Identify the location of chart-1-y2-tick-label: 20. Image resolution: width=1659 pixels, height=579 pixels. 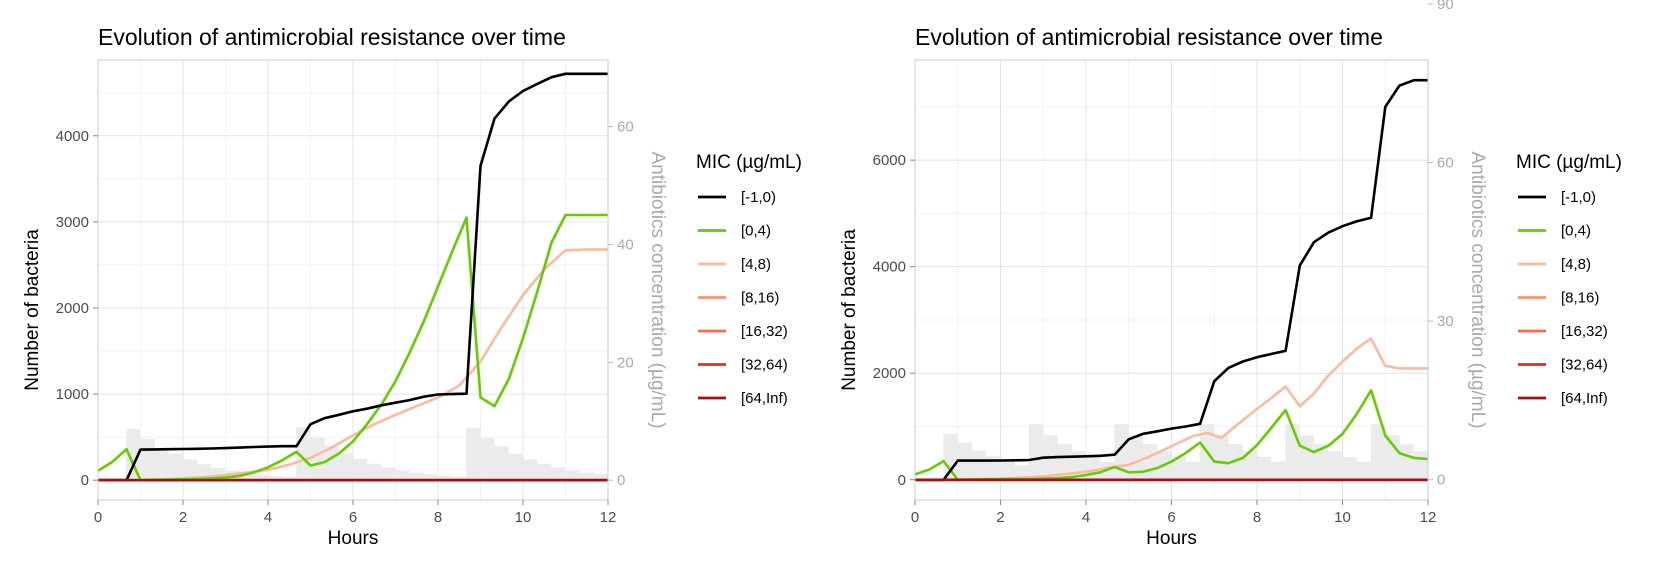
(625, 362).